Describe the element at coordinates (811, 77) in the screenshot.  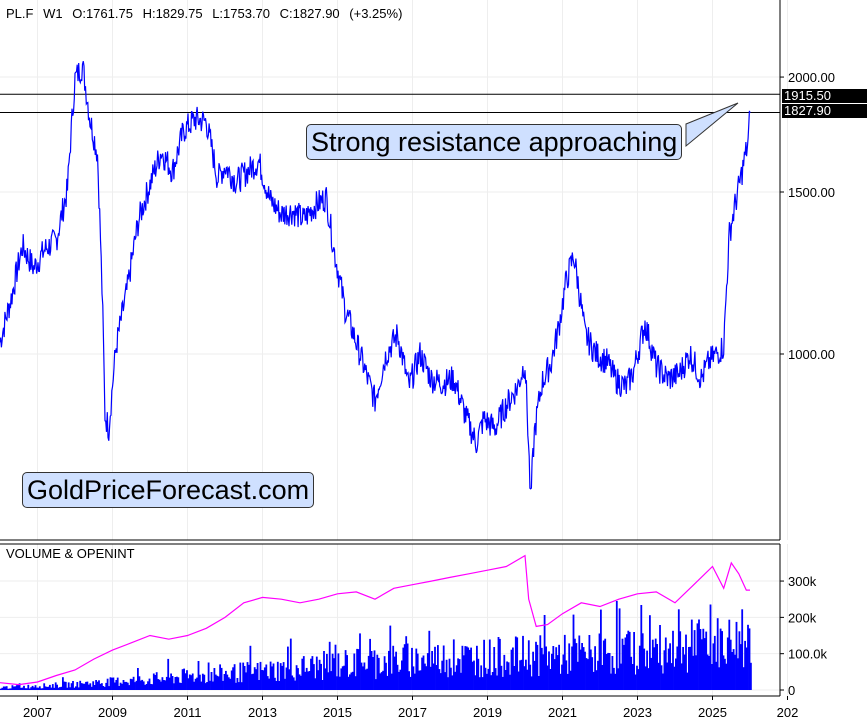
I see `price-tick-label: 2000.00` at that location.